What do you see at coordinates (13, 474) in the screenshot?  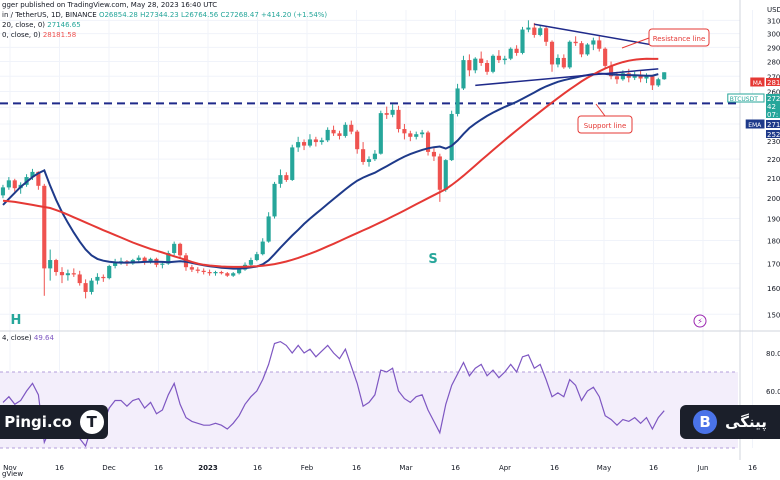 I see `footer-text: gView` at bounding box center [13, 474].